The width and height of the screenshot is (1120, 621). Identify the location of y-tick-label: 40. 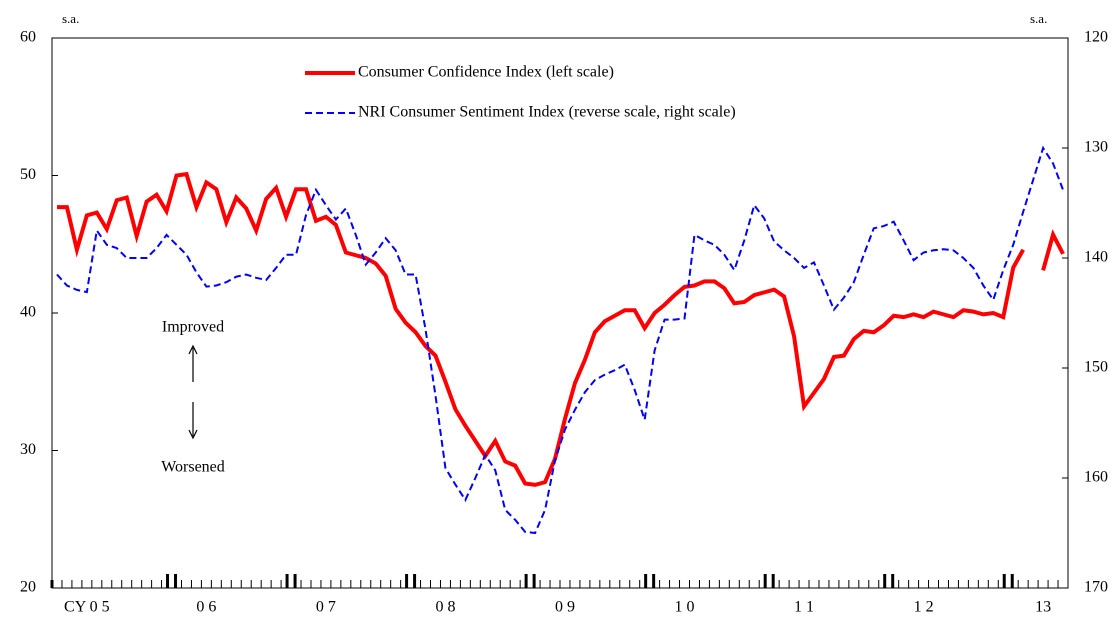
(28, 312).